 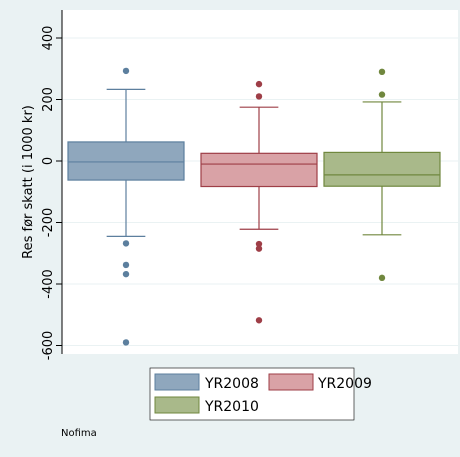 I want to click on legend: YR2008 YR2009 YR2010, so click(x=260, y=394).